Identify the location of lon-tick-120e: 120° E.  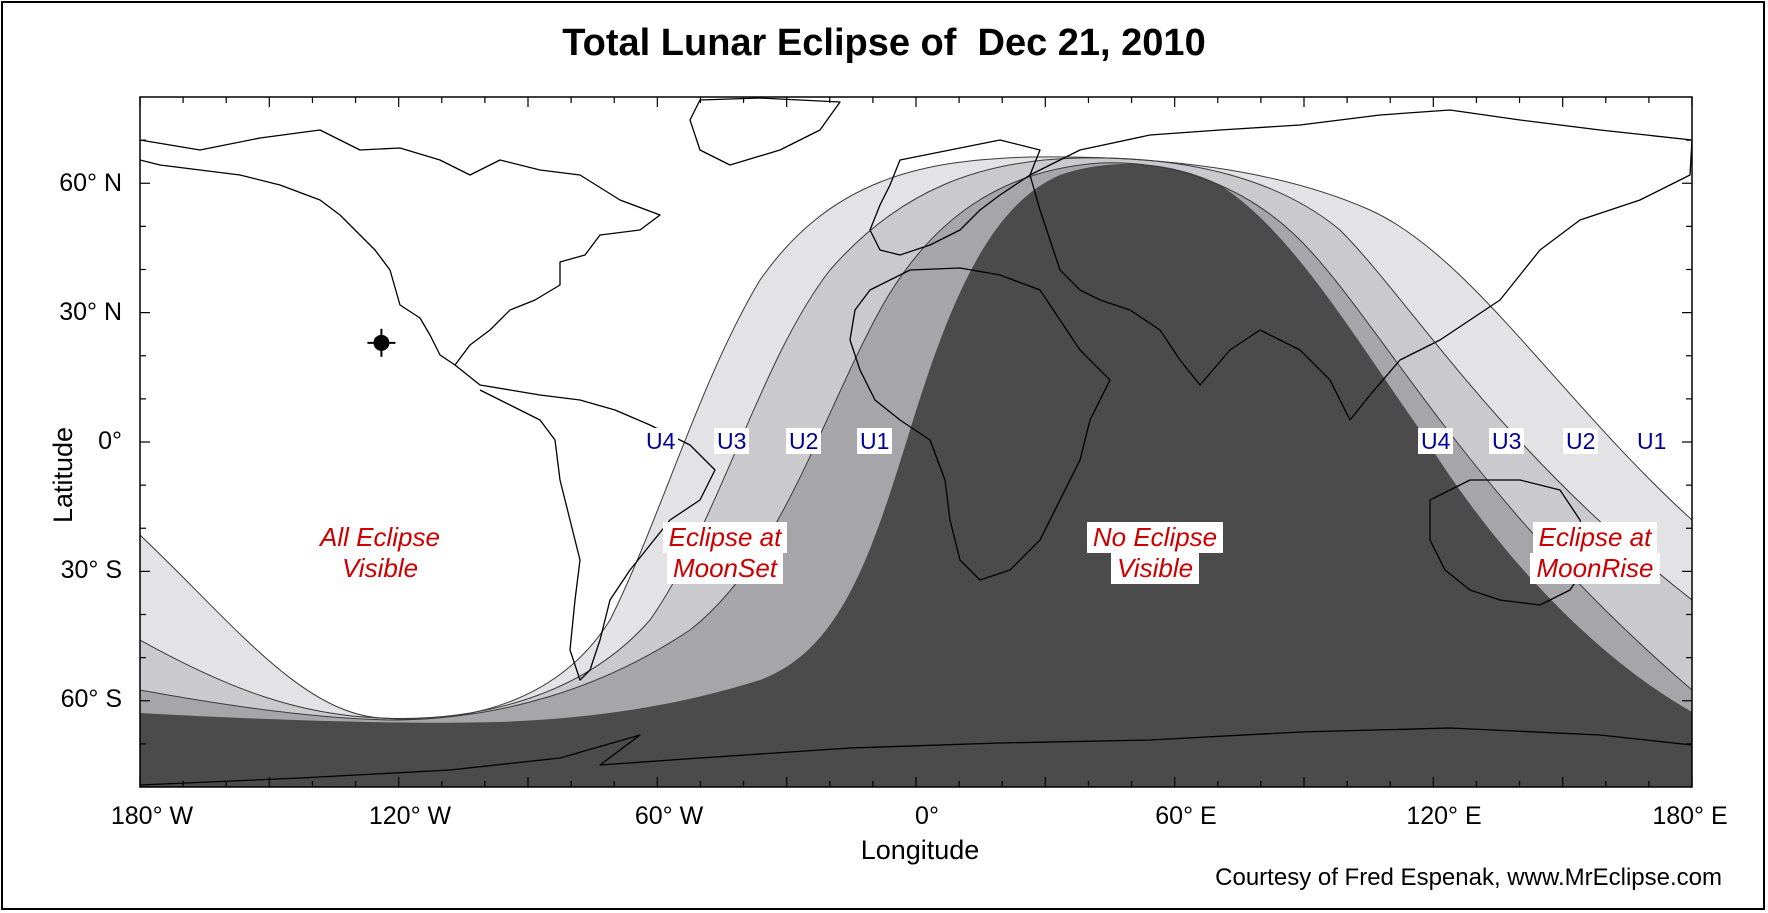
(1444, 816).